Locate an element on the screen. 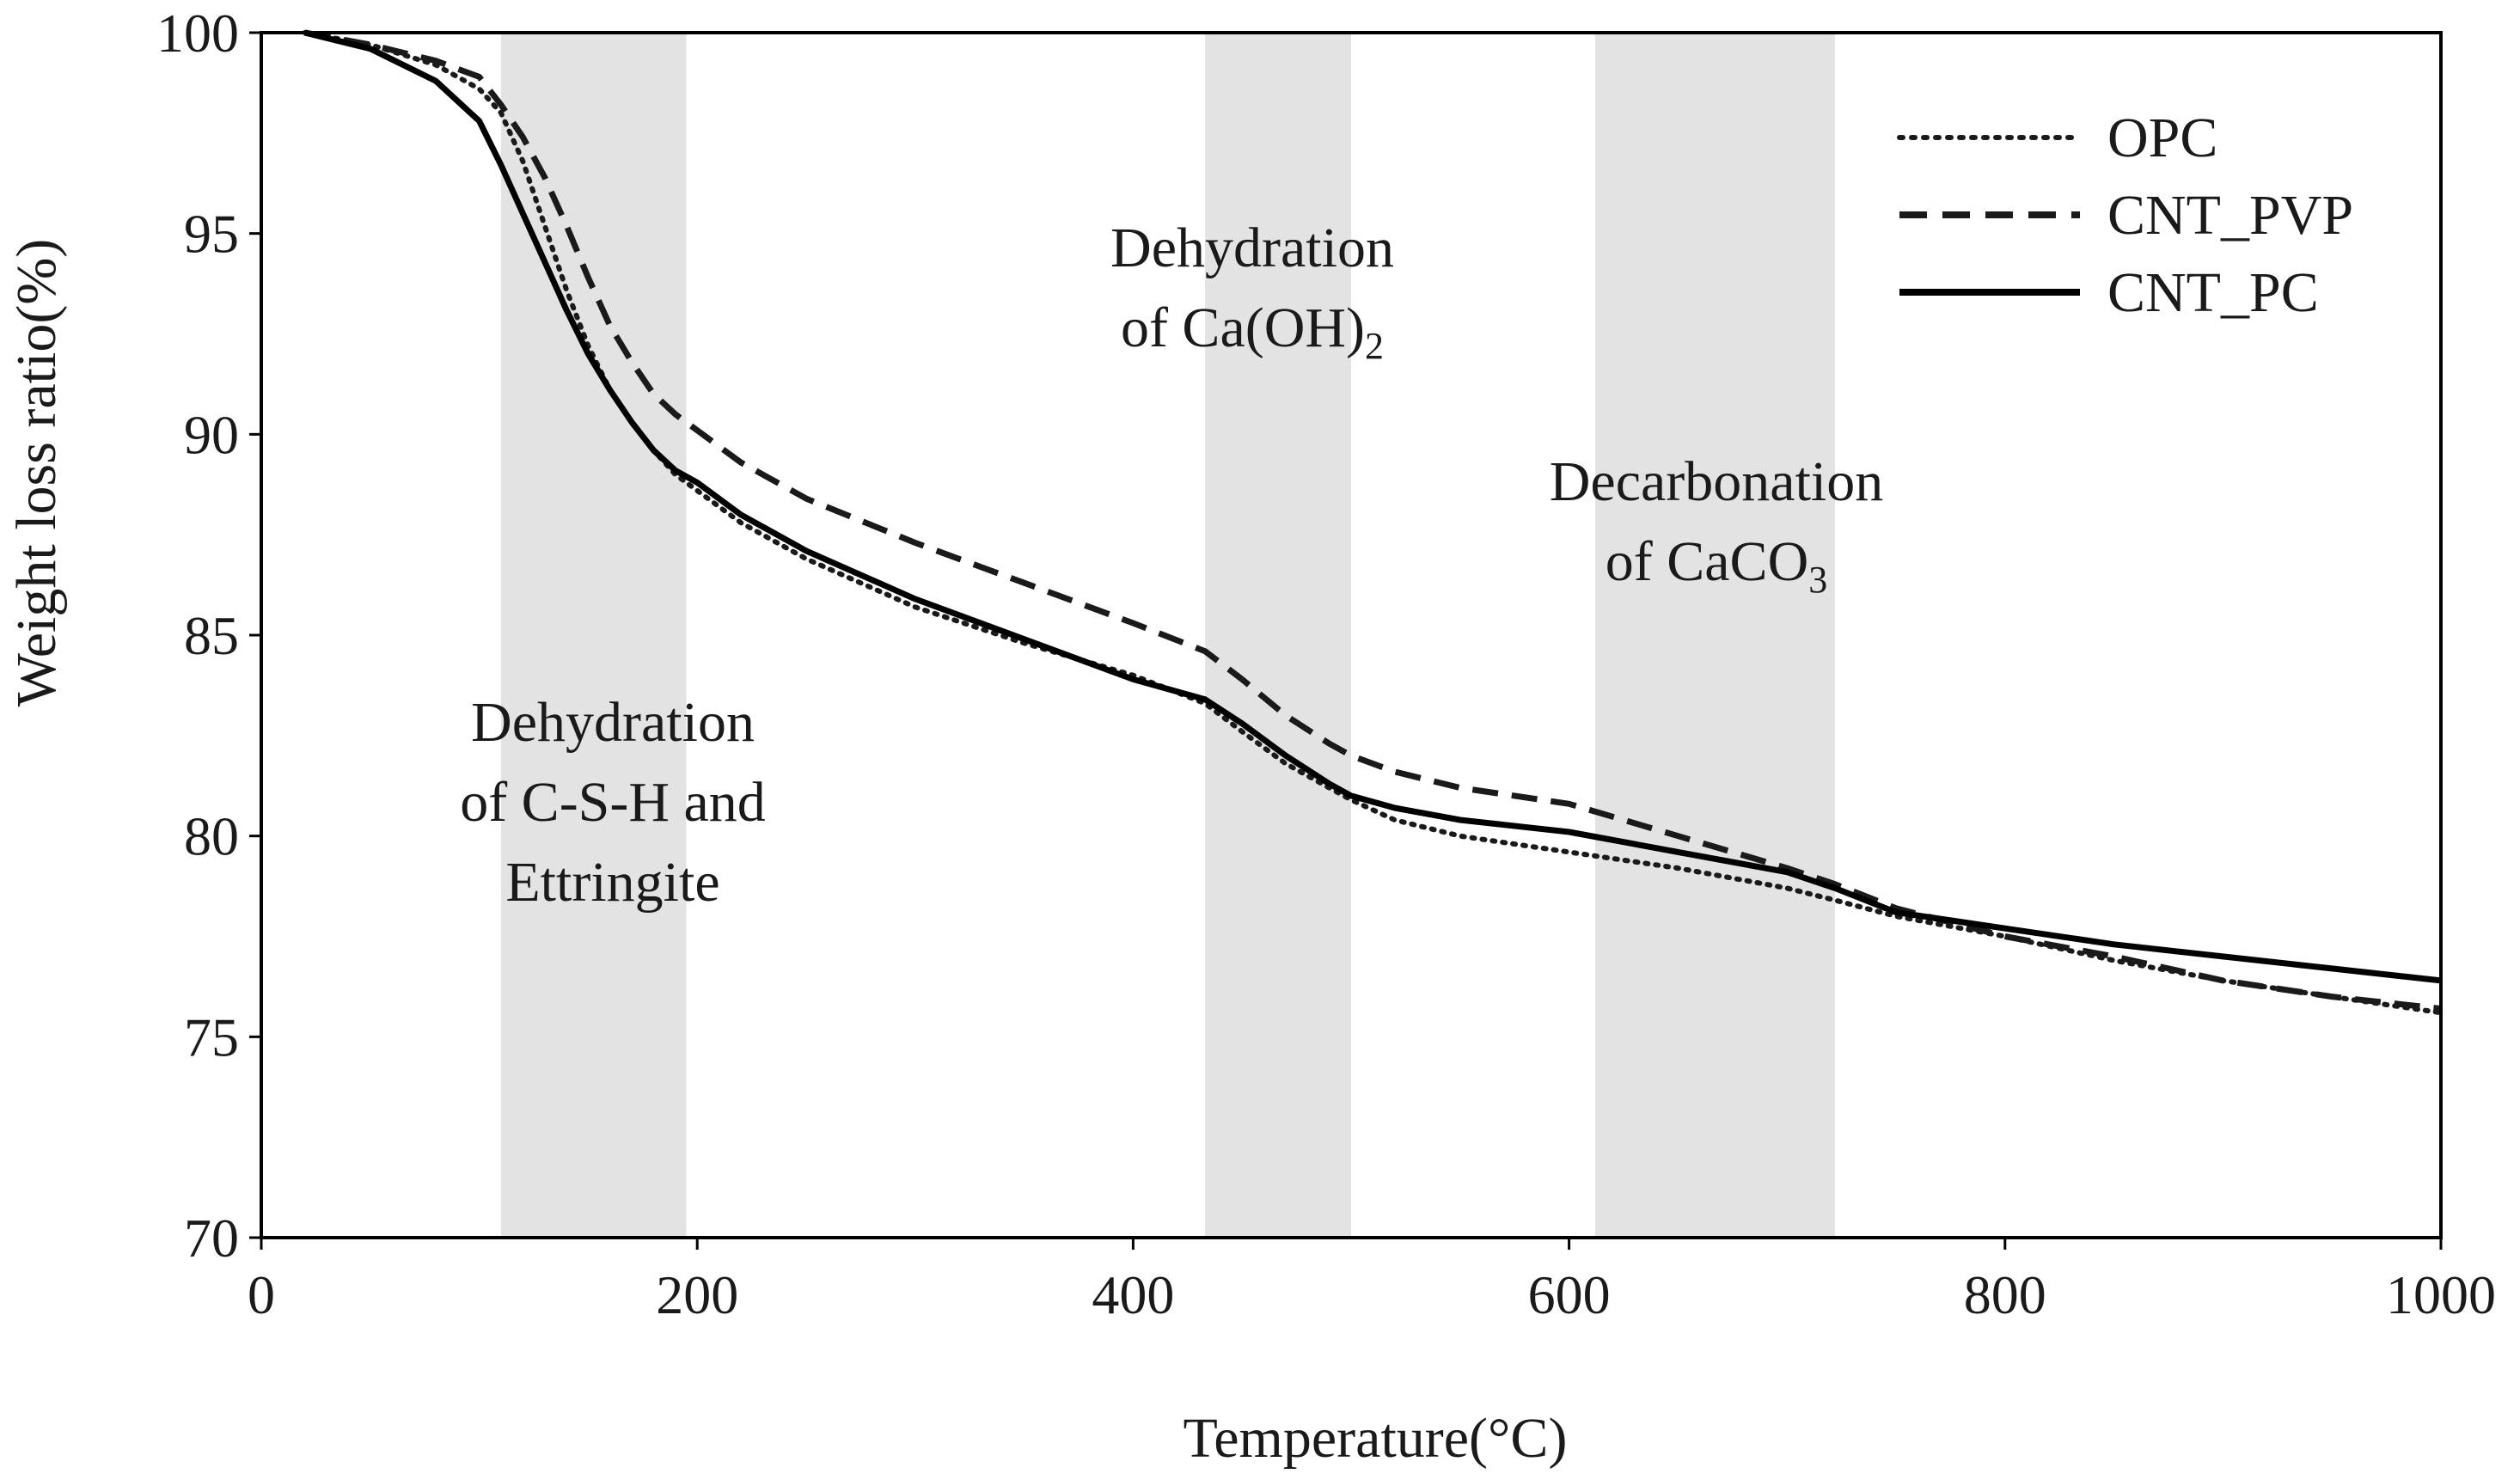 The width and height of the screenshot is (2520, 1480). annotation-caco3-line2: of CaCO3 is located at coordinates (1716, 565).